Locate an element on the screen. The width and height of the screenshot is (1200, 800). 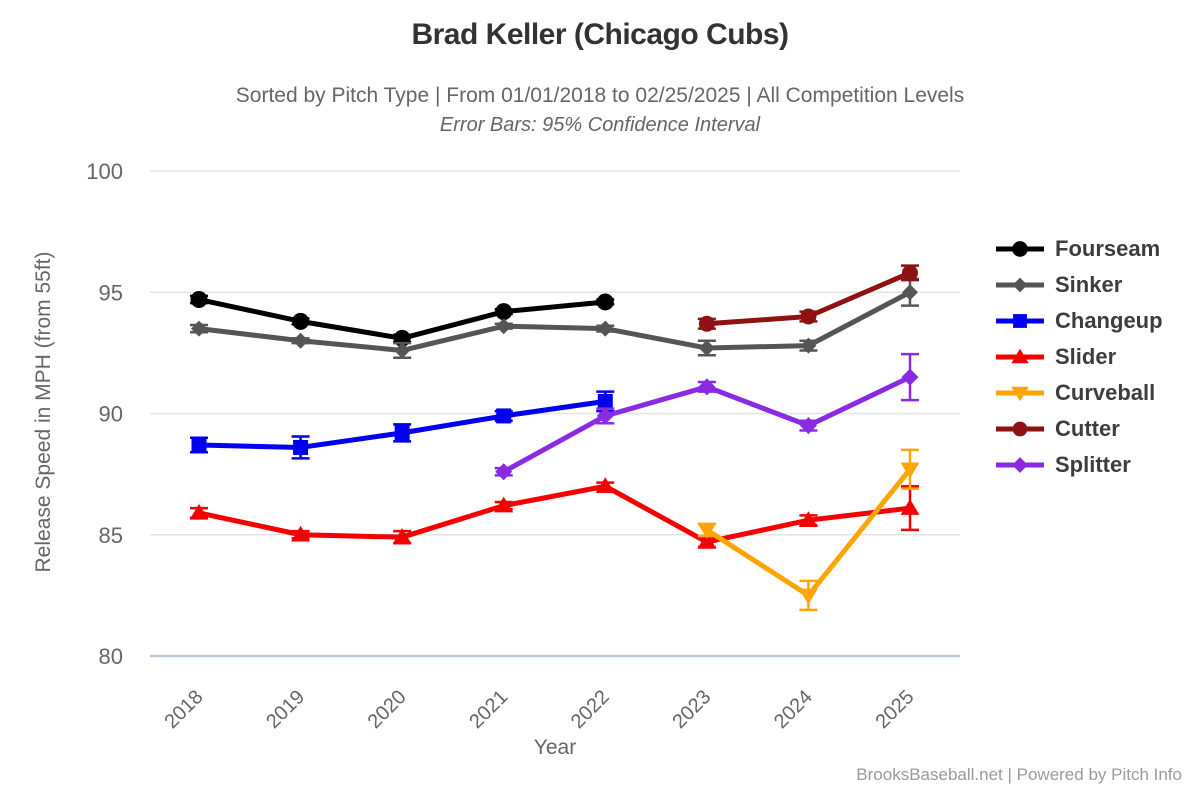
legend-label: Sinker is located at coordinates (1089, 284).